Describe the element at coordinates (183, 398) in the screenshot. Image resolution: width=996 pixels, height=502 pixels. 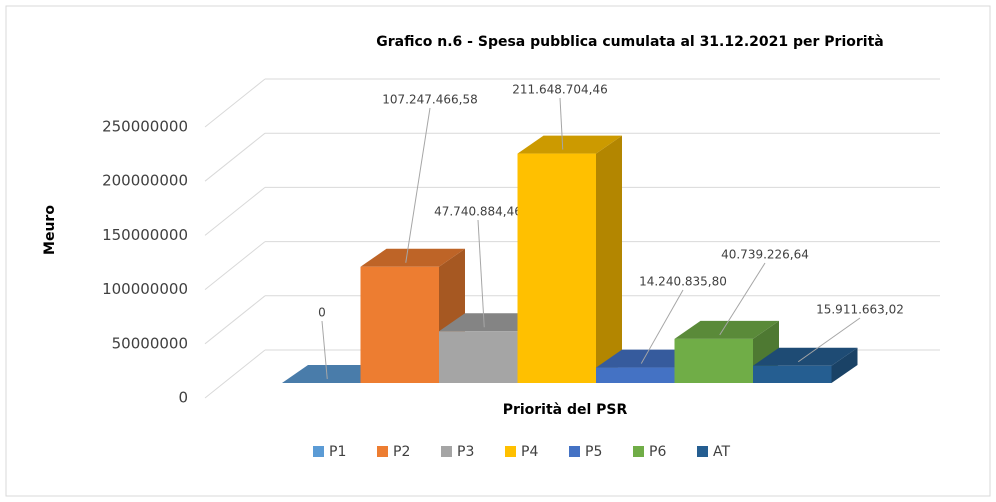
I see `y-tick-label: 0` at that location.